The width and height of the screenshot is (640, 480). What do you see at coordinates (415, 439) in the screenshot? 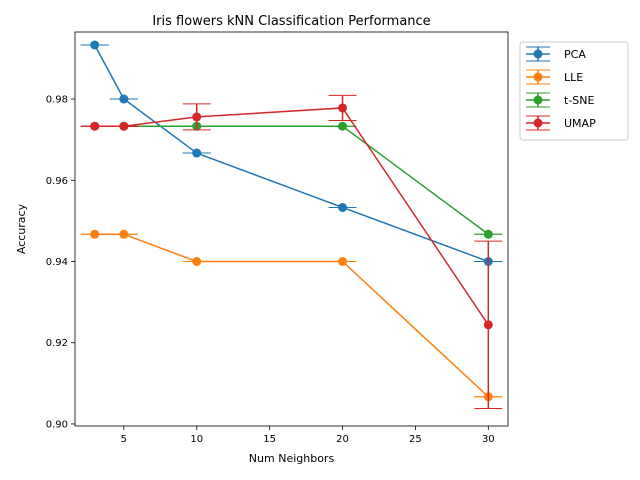
I see `x-tick-label: 25` at bounding box center [415, 439].